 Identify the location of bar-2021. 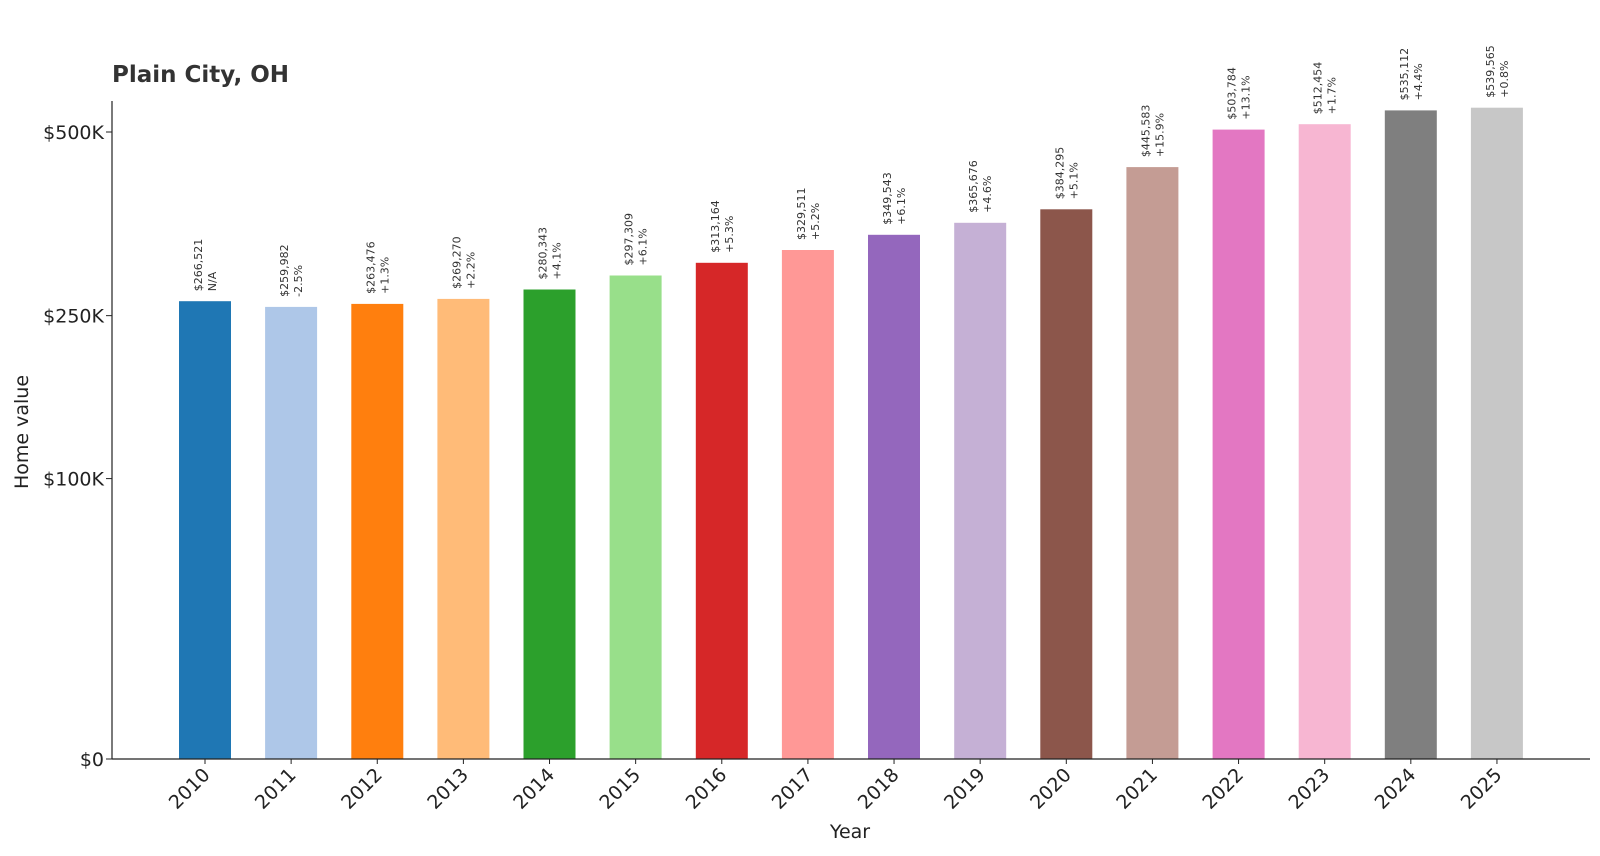
(1152, 463).